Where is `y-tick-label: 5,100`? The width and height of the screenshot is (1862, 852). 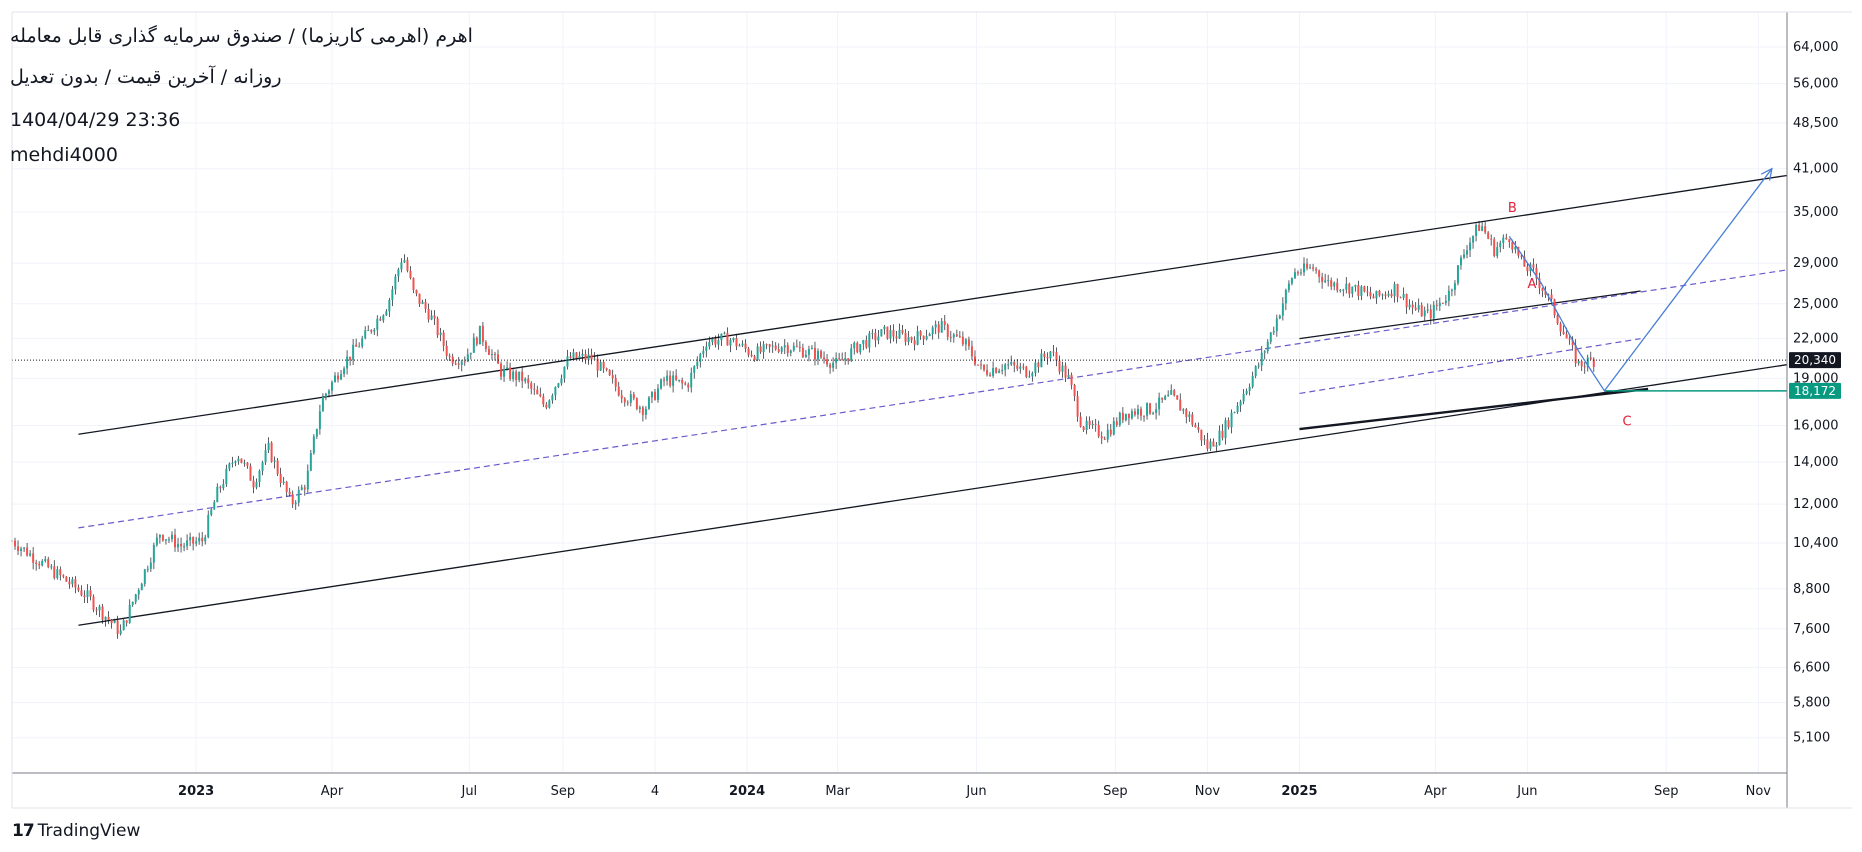
y-tick-label: 5,100 is located at coordinates (1811, 738).